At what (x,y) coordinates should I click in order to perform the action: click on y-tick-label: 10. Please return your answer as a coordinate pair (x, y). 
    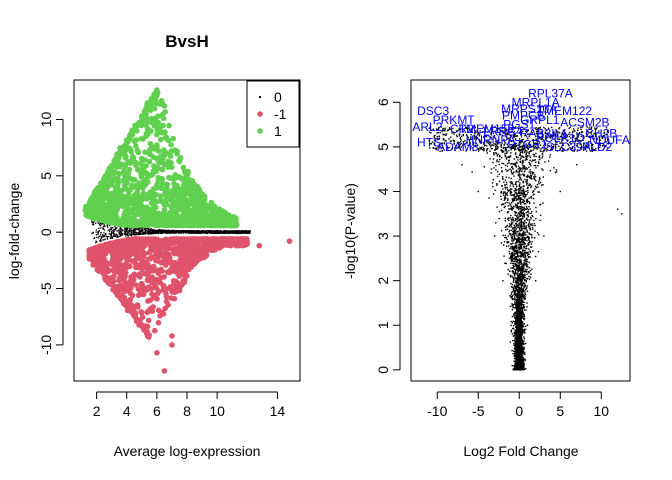
    Looking at the image, I should click on (46, 119).